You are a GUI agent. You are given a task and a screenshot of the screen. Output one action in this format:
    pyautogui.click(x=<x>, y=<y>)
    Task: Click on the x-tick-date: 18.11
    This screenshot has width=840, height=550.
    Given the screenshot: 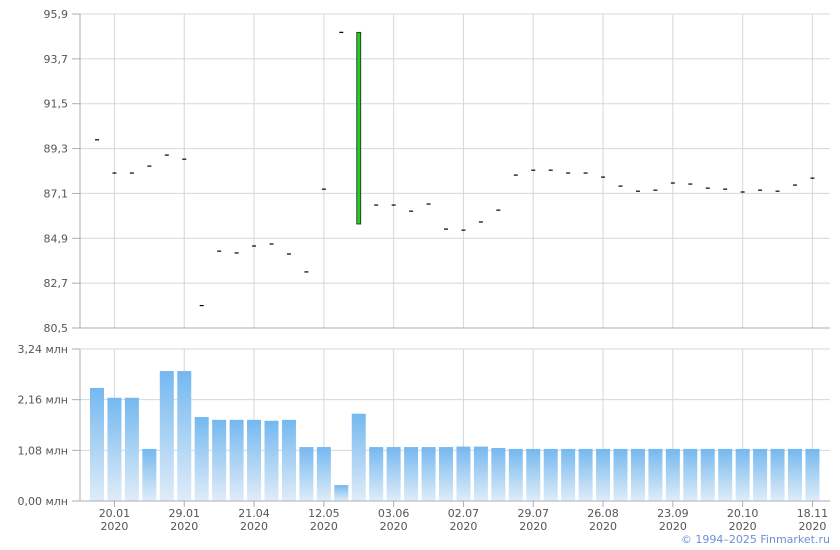 What is the action you would take?
    pyautogui.click(x=813, y=513)
    